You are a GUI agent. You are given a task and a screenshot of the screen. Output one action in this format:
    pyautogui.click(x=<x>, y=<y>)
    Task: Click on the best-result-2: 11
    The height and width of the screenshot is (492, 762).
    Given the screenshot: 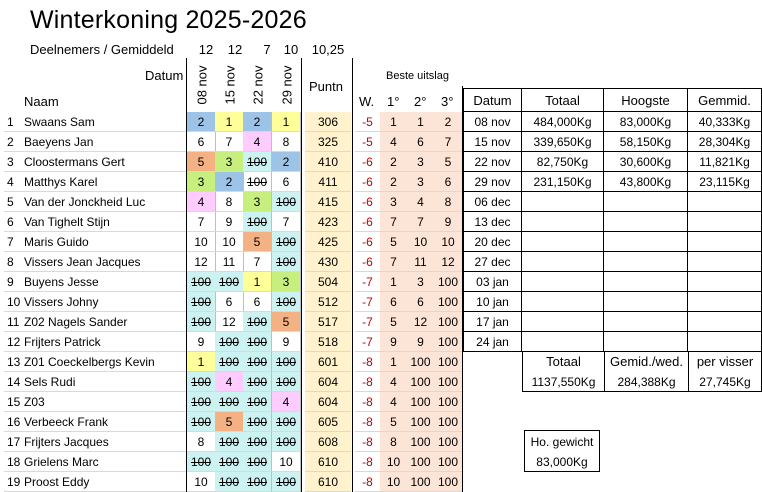 What is the action you would take?
    pyautogui.click(x=420, y=262)
    